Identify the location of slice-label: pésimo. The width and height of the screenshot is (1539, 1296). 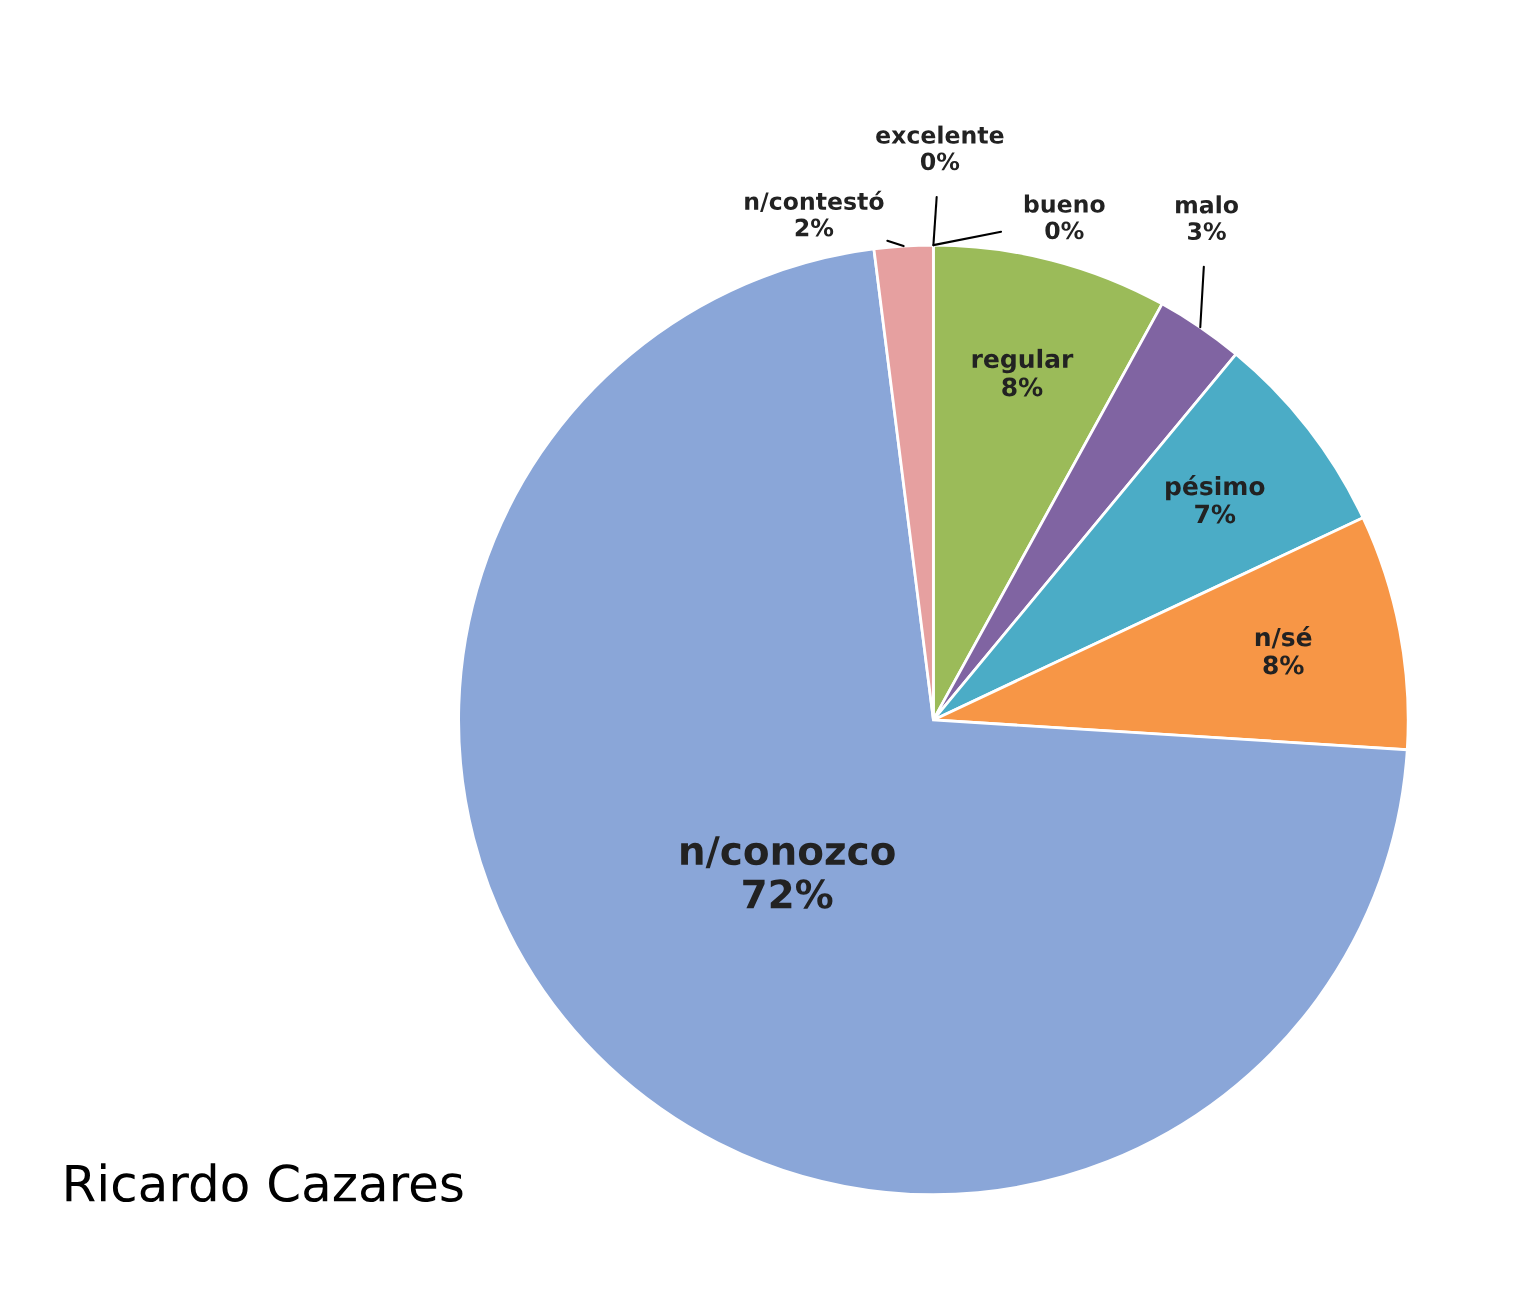
(1215, 488).